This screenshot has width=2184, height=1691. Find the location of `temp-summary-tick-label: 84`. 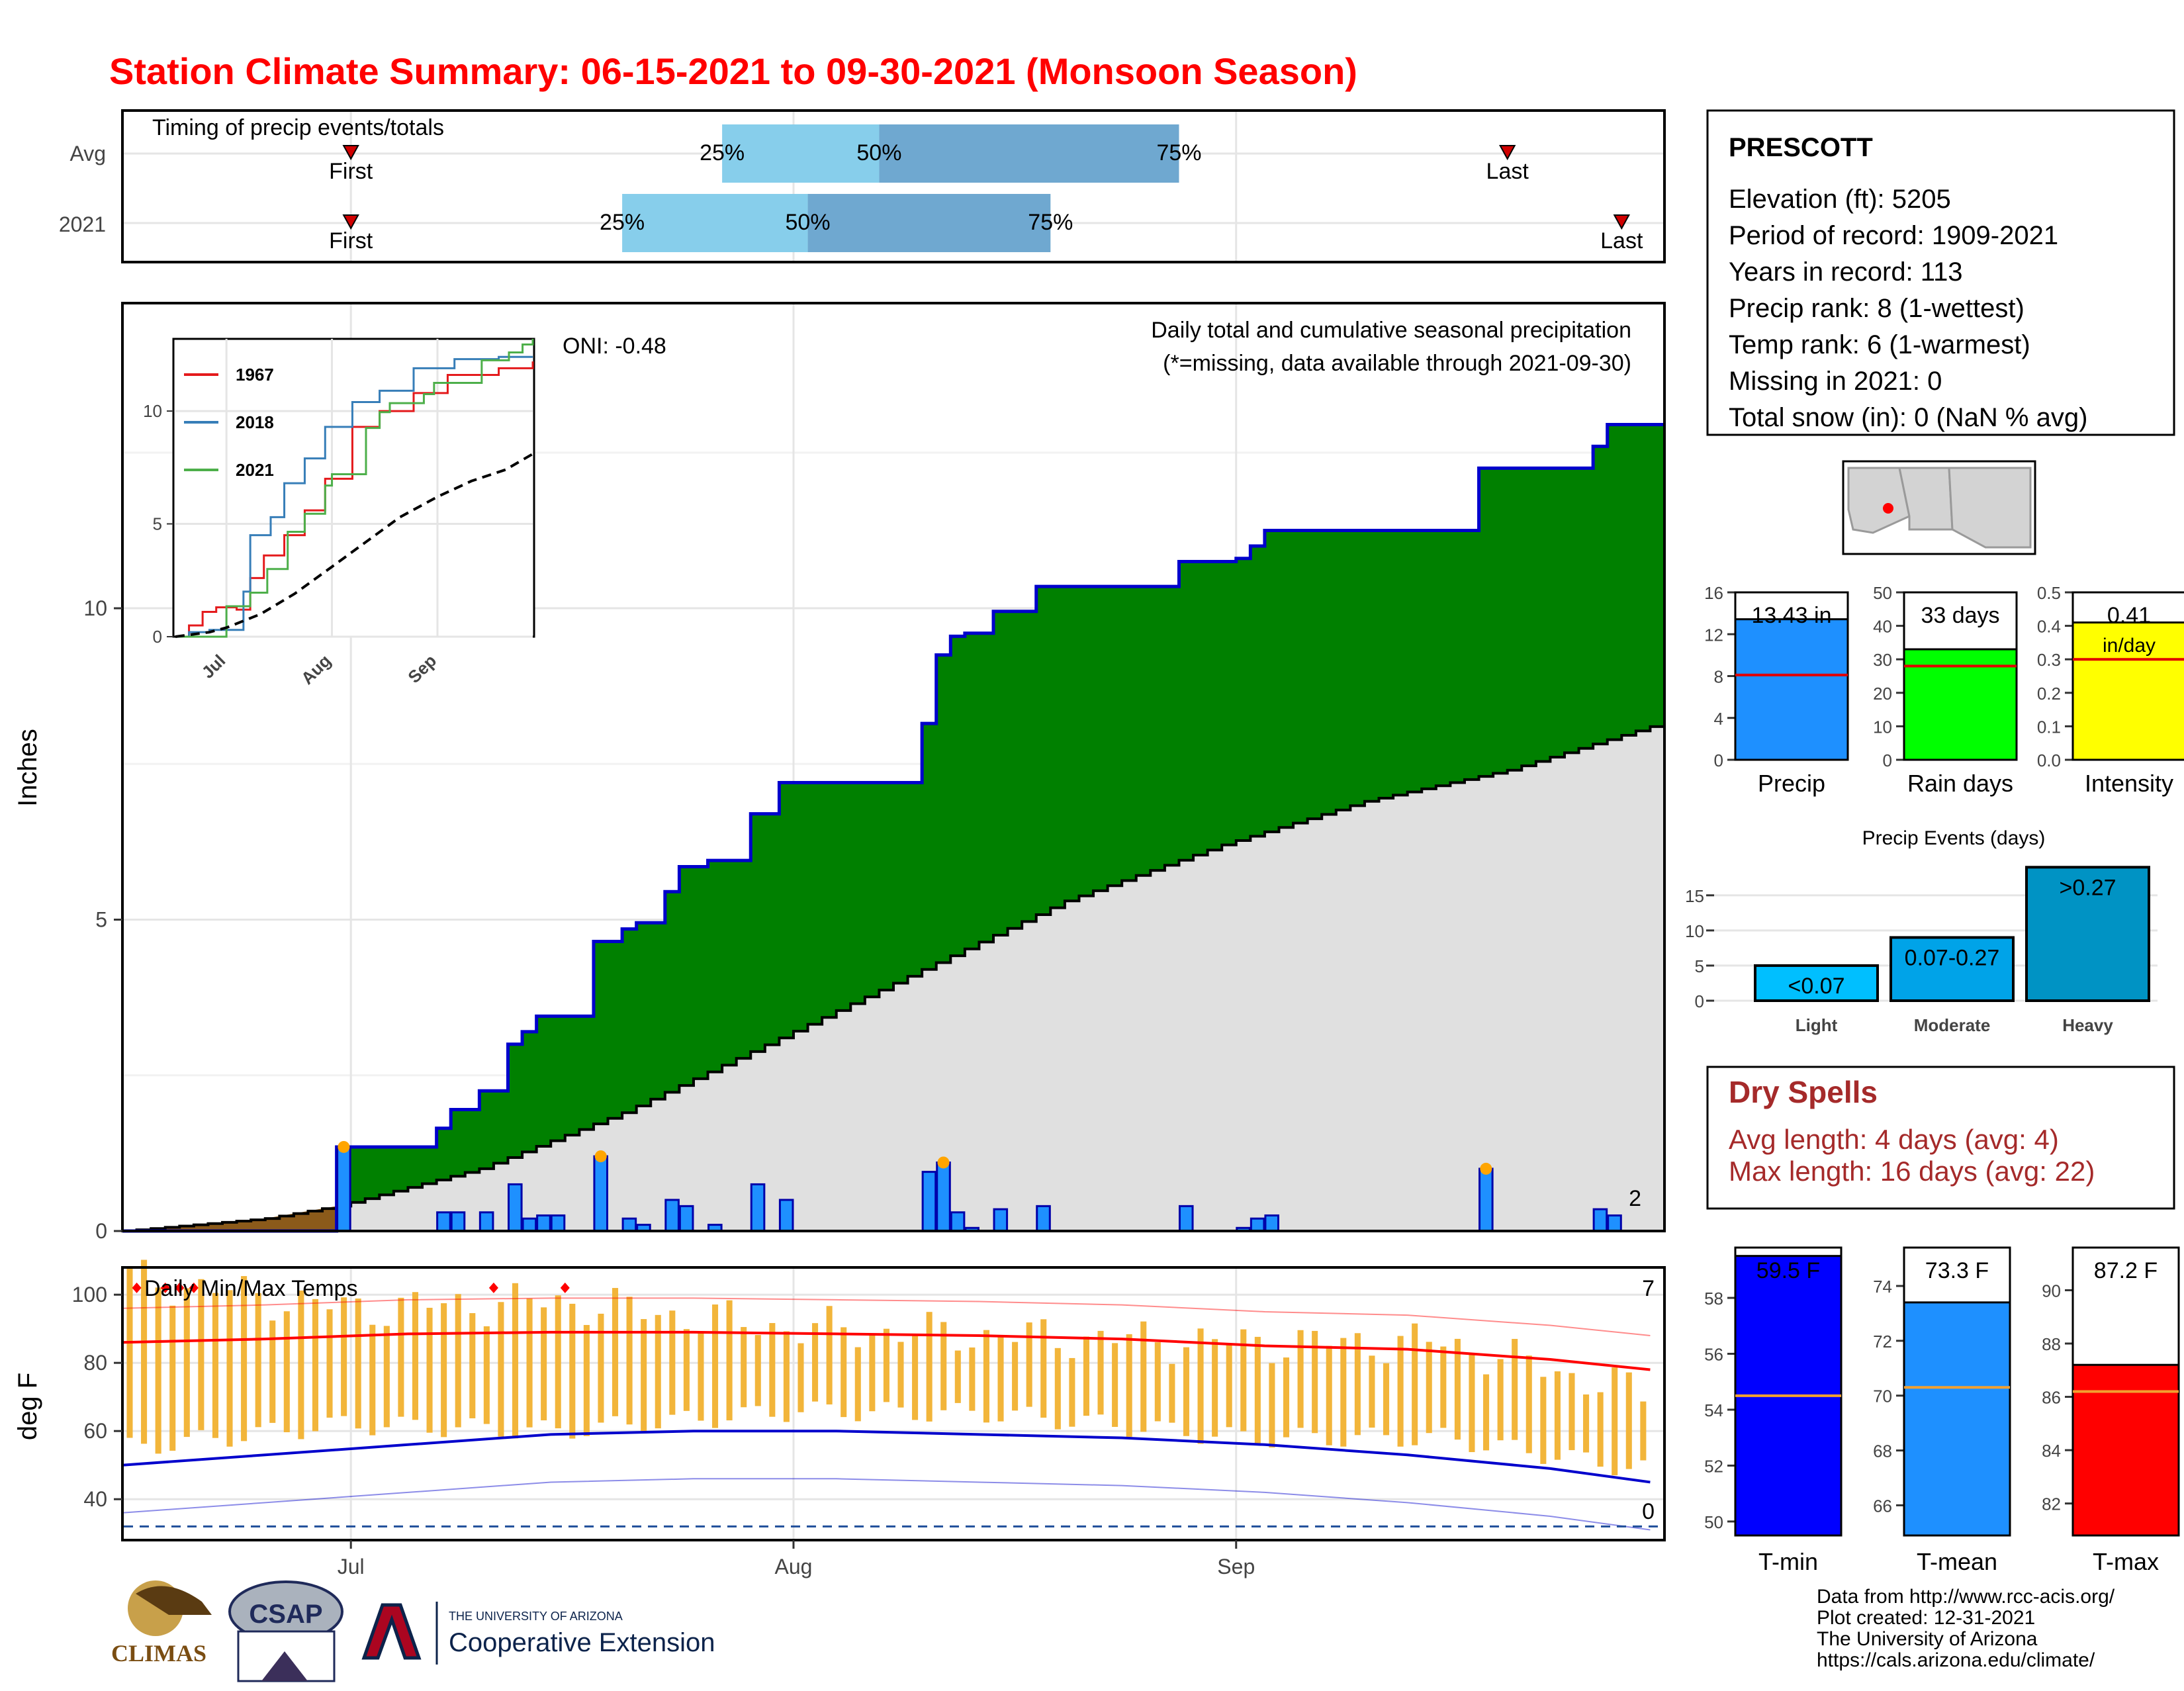

temp-summary-tick-label: 84 is located at coordinates (2051, 1451).